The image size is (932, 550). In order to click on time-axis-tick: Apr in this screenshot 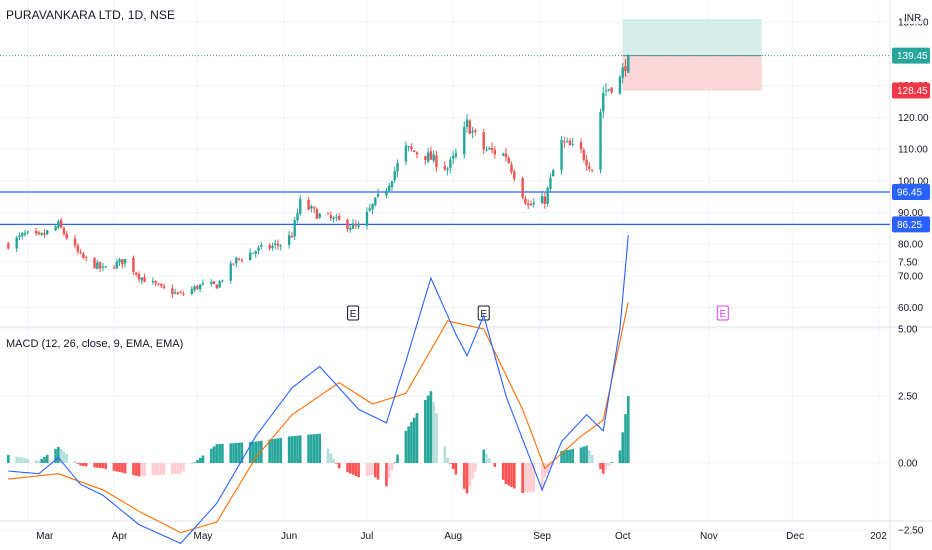, I will do `click(120, 536)`.